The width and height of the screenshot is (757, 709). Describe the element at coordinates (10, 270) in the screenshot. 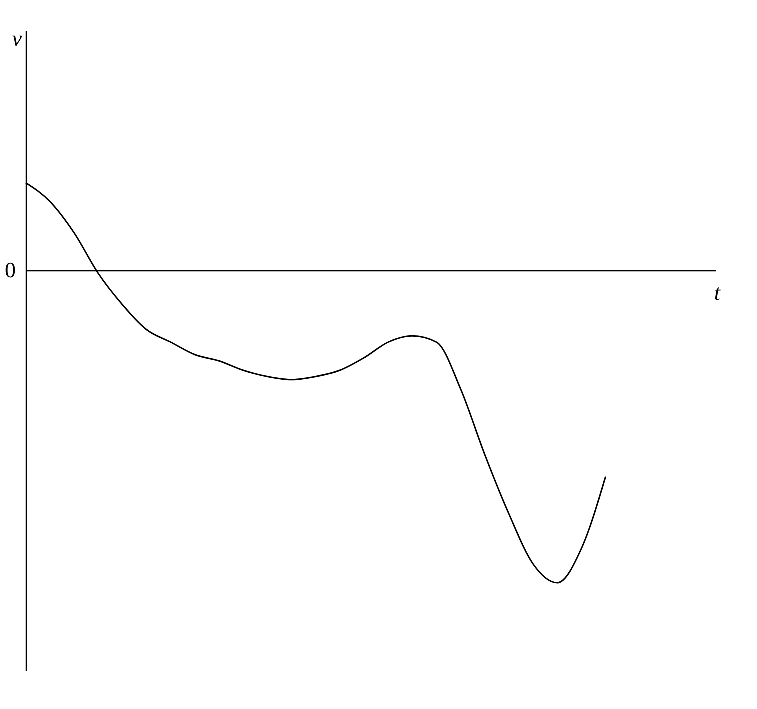

I see `annotation: 0` at that location.